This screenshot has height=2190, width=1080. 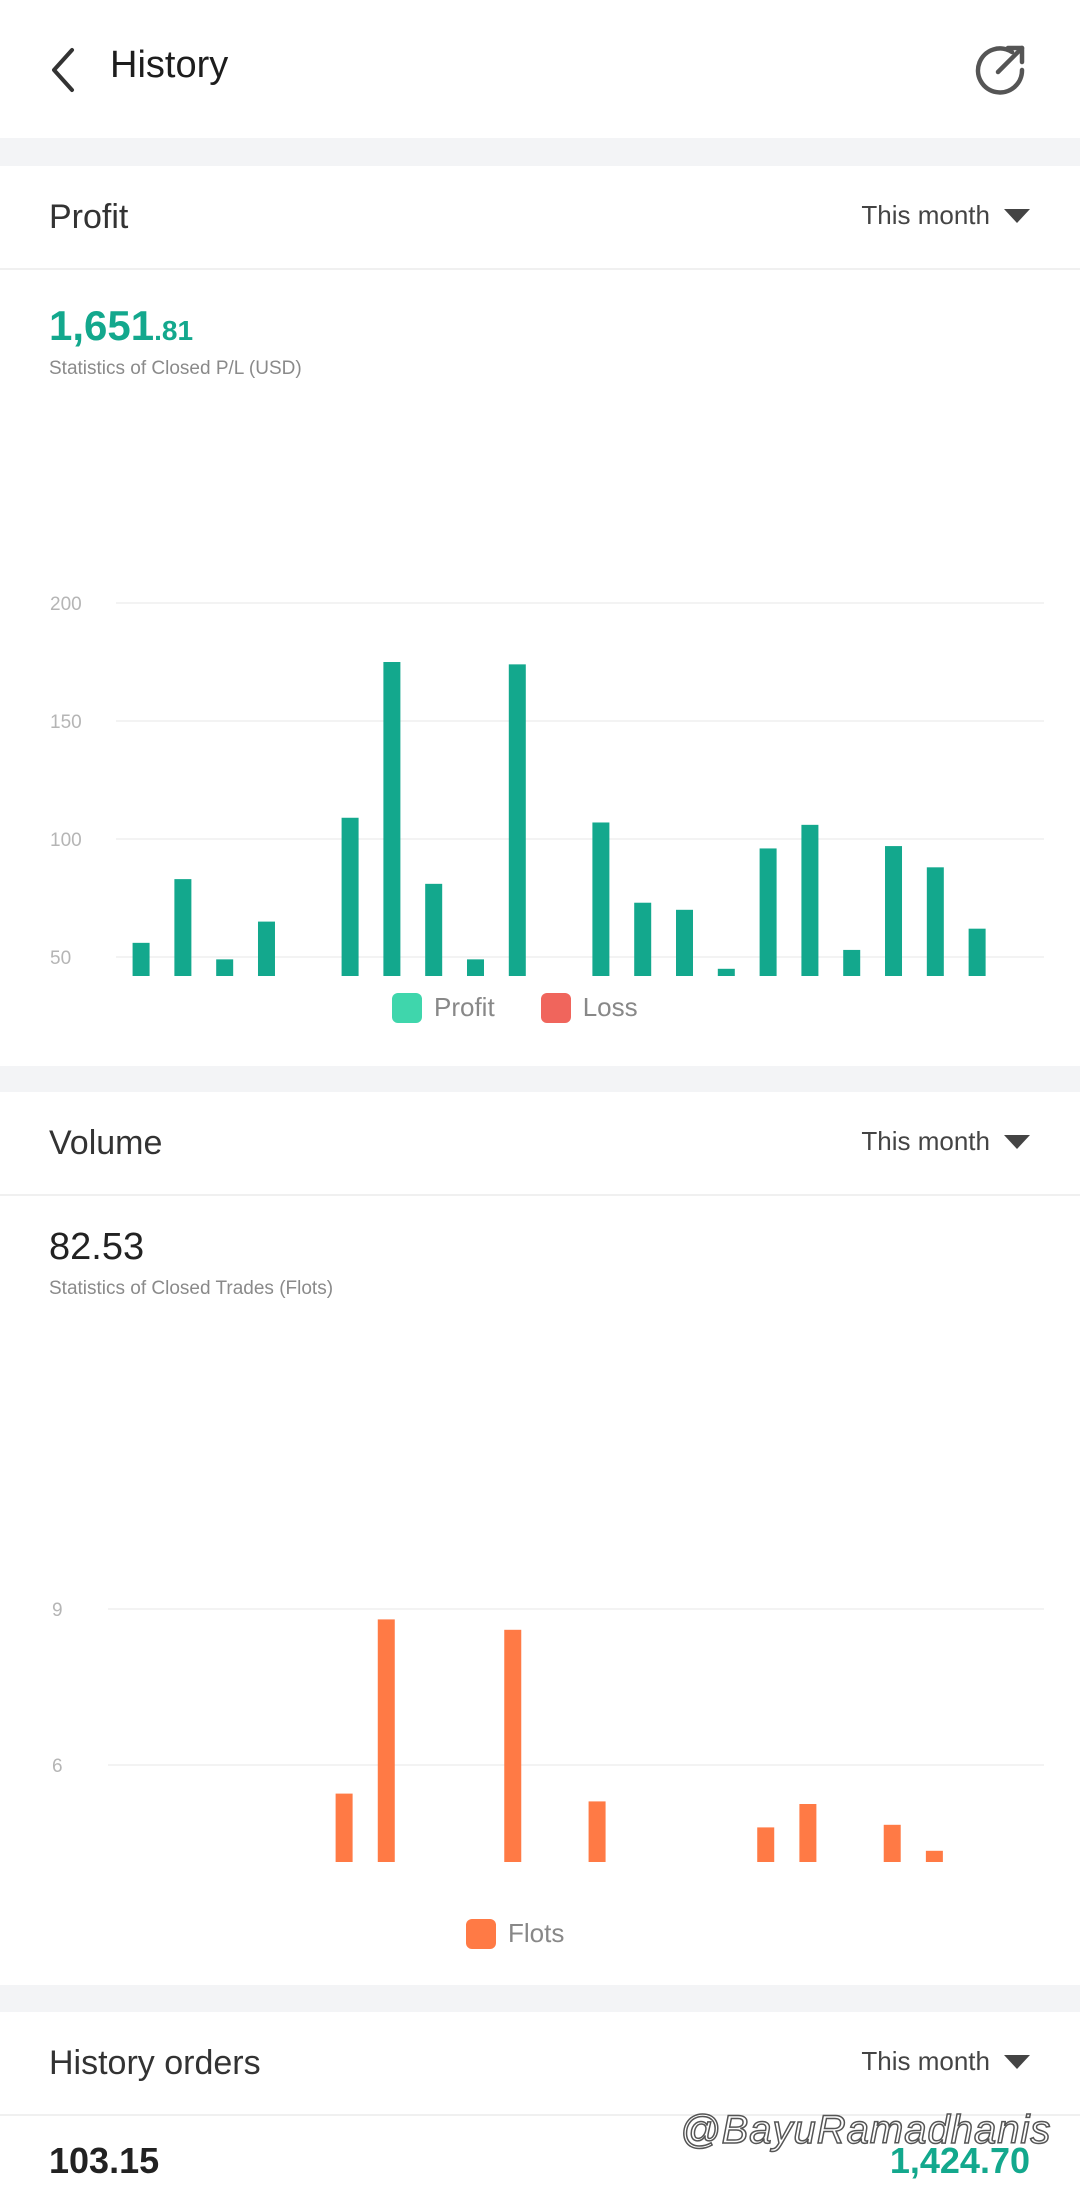 What do you see at coordinates (925, 2061) in the screenshot?
I see `orders-period-label: This month` at bounding box center [925, 2061].